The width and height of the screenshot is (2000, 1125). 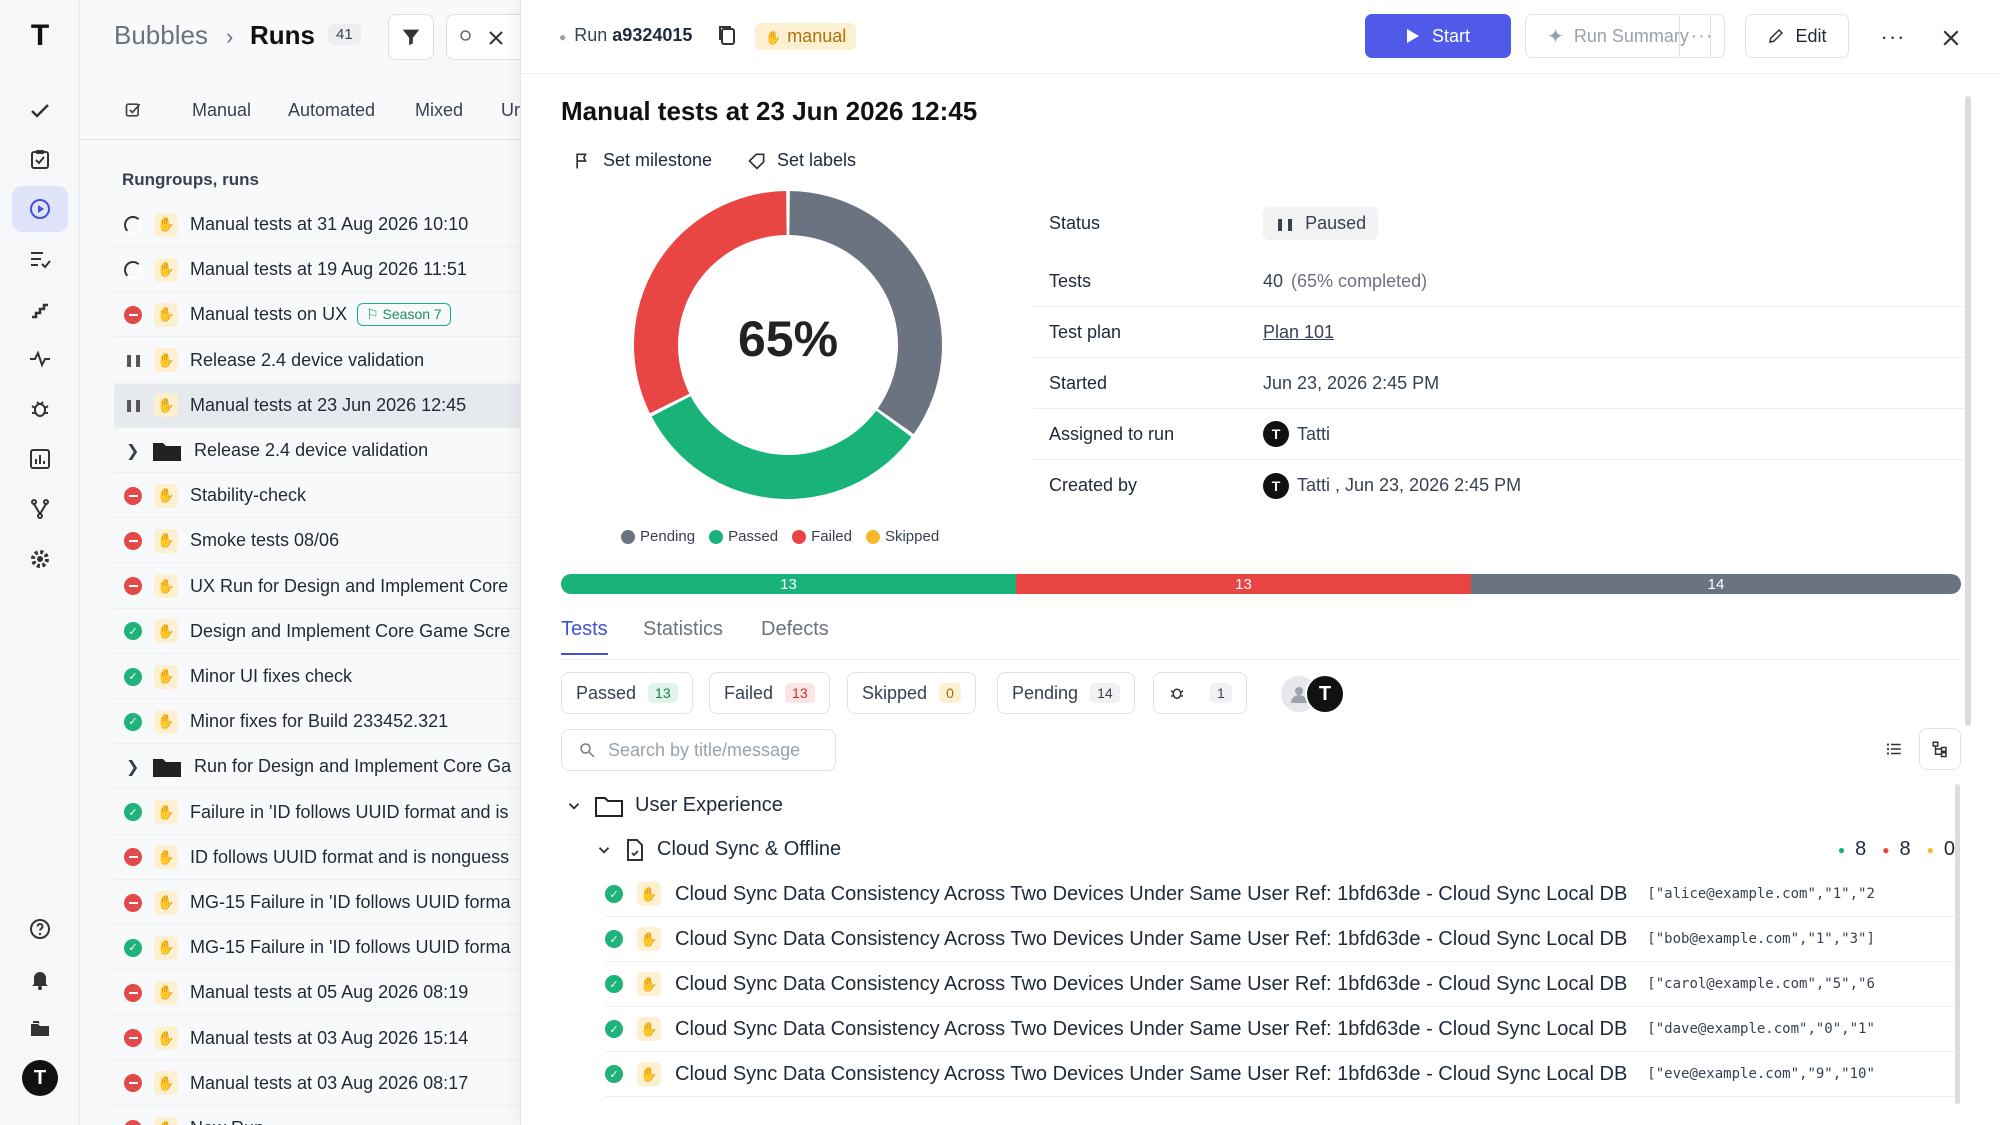 I want to click on tab-tests: Tests, so click(x=584, y=636).